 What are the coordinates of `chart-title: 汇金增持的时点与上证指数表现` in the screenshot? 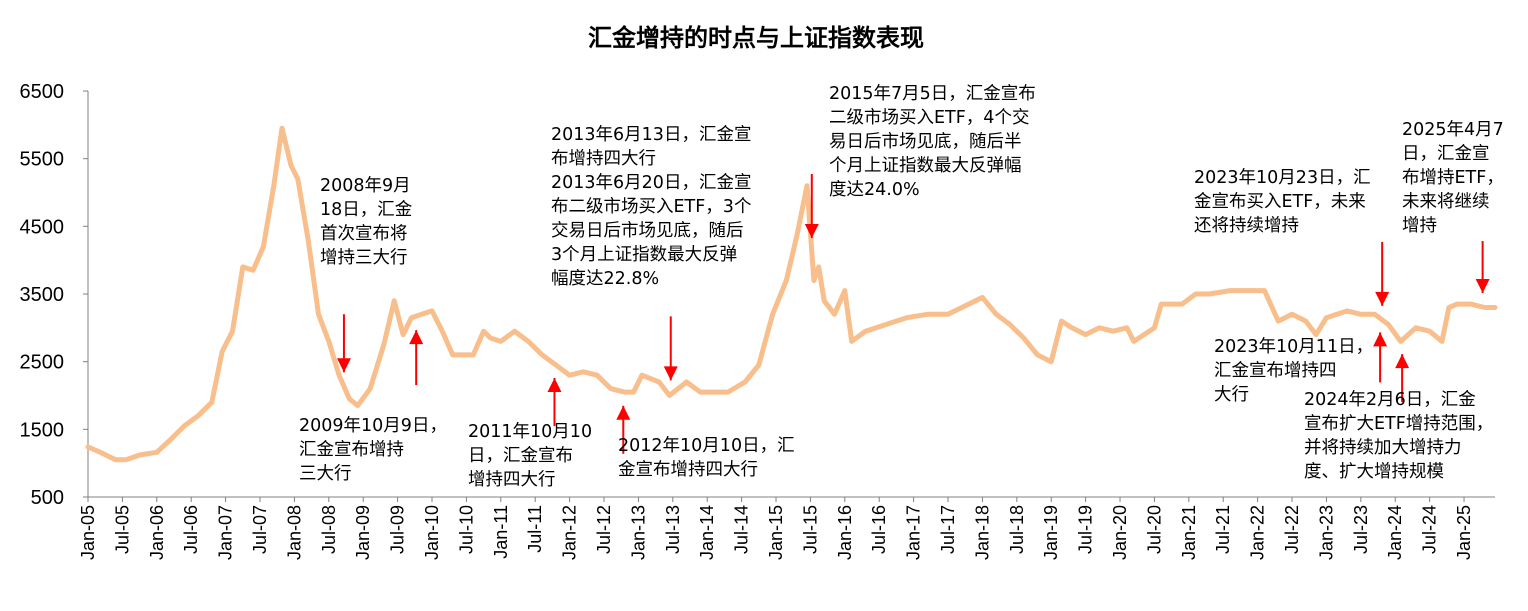 It's located at (756, 38).